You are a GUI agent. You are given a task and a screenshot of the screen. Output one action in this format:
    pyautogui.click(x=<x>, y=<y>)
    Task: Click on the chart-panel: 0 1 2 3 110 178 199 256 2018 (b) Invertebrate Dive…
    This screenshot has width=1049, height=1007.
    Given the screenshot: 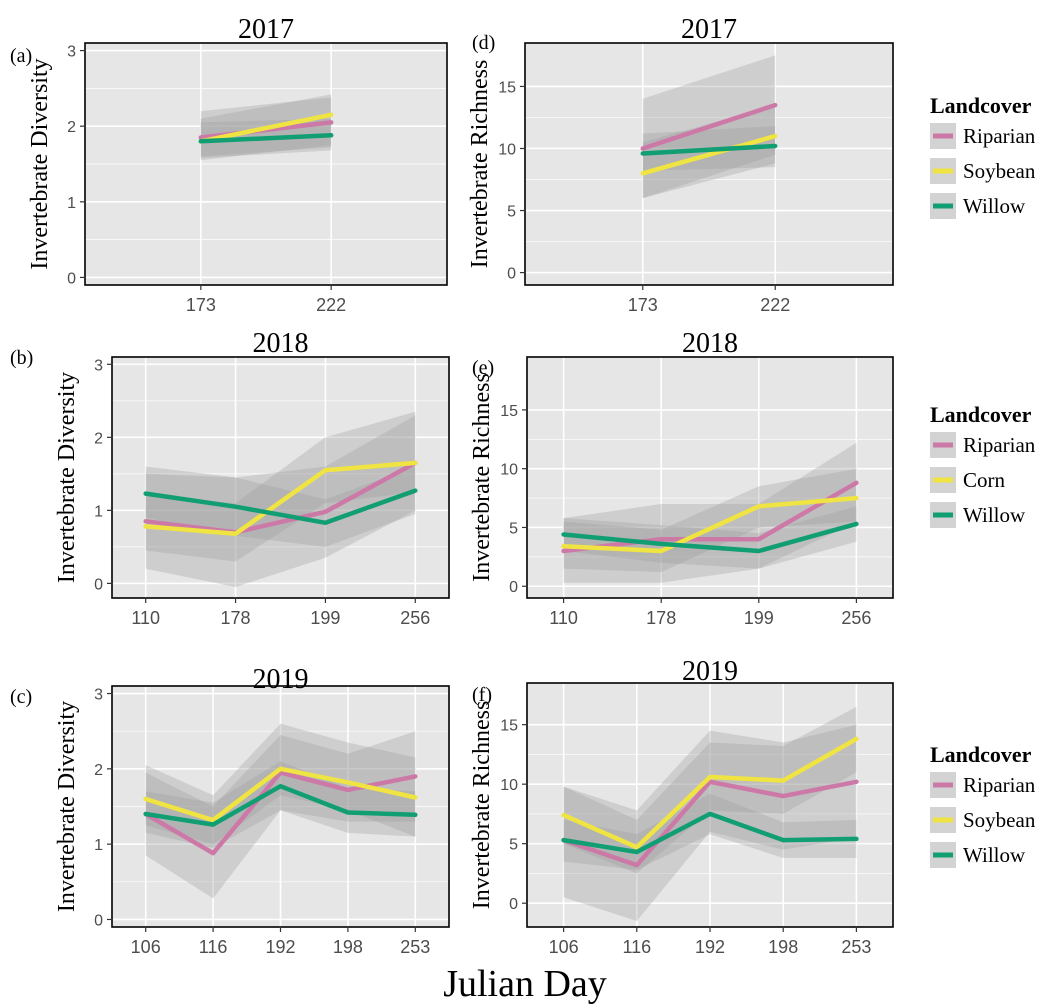 What is the action you would take?
    pyautogui.click(x=230, y=478)
    